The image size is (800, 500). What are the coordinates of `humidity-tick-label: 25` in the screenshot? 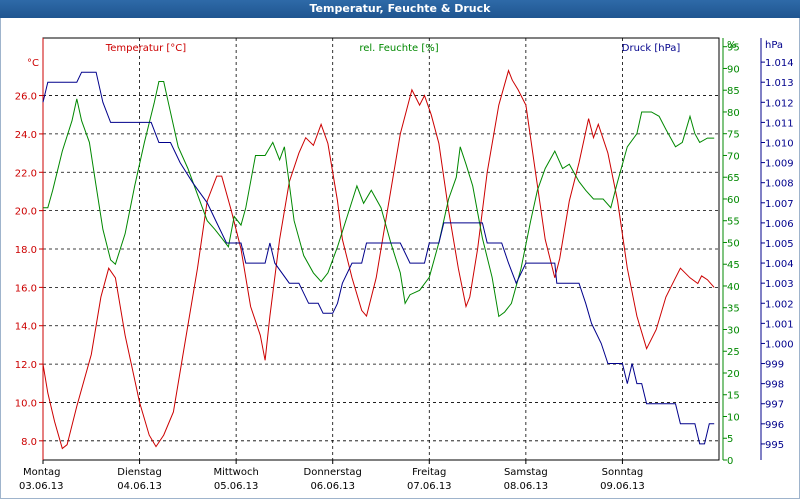 It's located at (733, 352).